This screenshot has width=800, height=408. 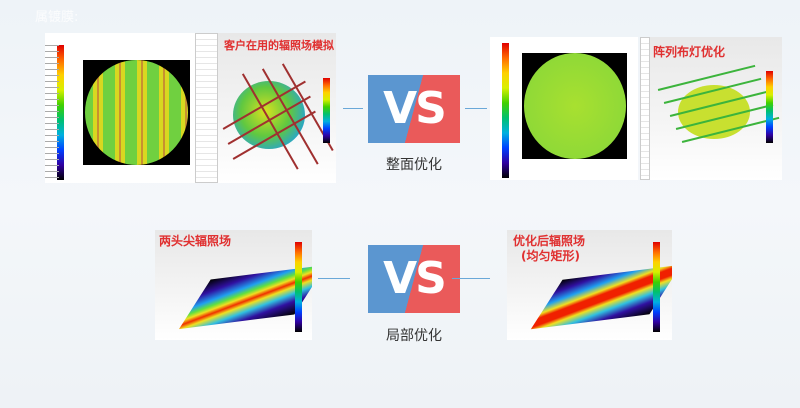 I want to click on simulation-two-tips: 两头尖辐照场, so click(x=233, y=285).